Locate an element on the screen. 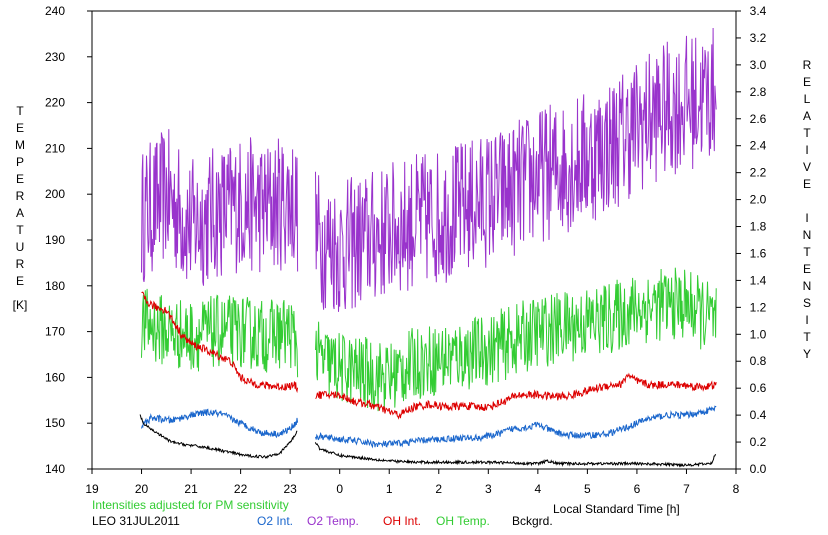 This screenshot has width=828, height=535. legend-entry: O2 Int. is located at coordinates (275, 521).